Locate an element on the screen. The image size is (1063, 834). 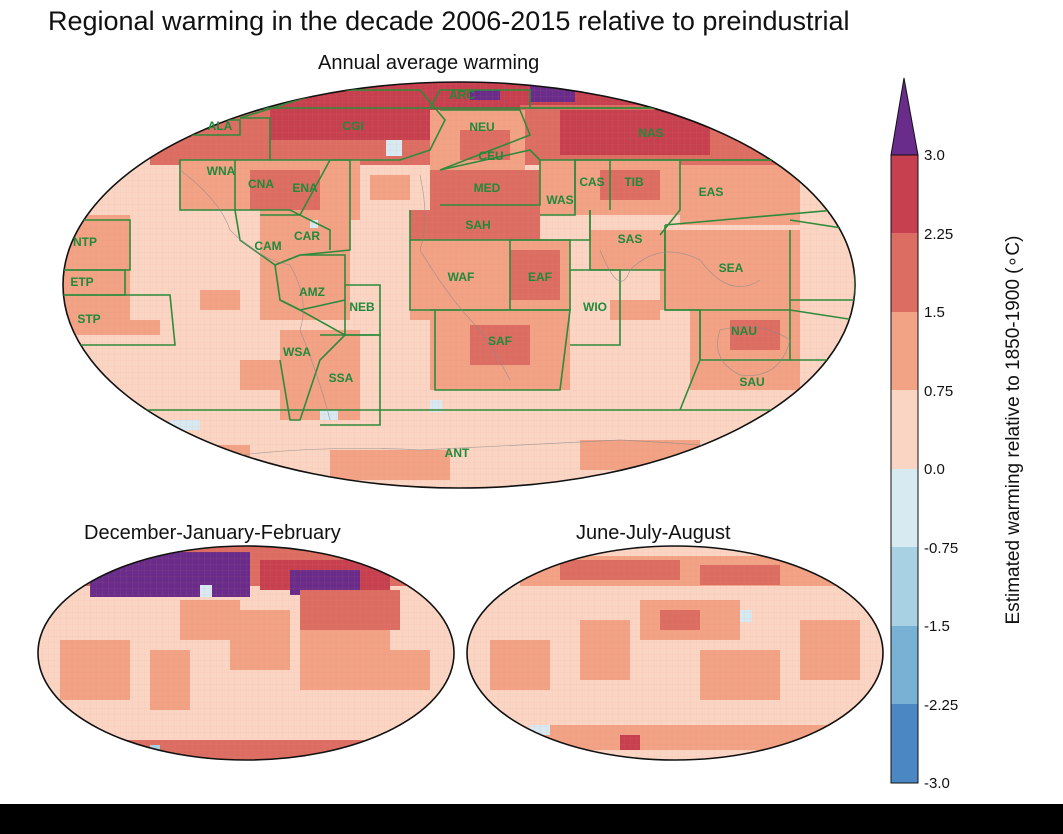
region-label-ceu: CEU is located at coordinates (490, 156).